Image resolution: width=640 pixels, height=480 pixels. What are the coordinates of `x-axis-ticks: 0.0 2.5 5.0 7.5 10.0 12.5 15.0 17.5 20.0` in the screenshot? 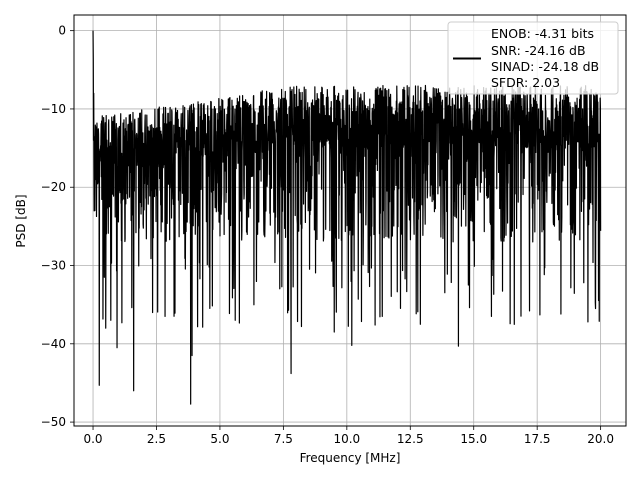 It's located at (348, 436).